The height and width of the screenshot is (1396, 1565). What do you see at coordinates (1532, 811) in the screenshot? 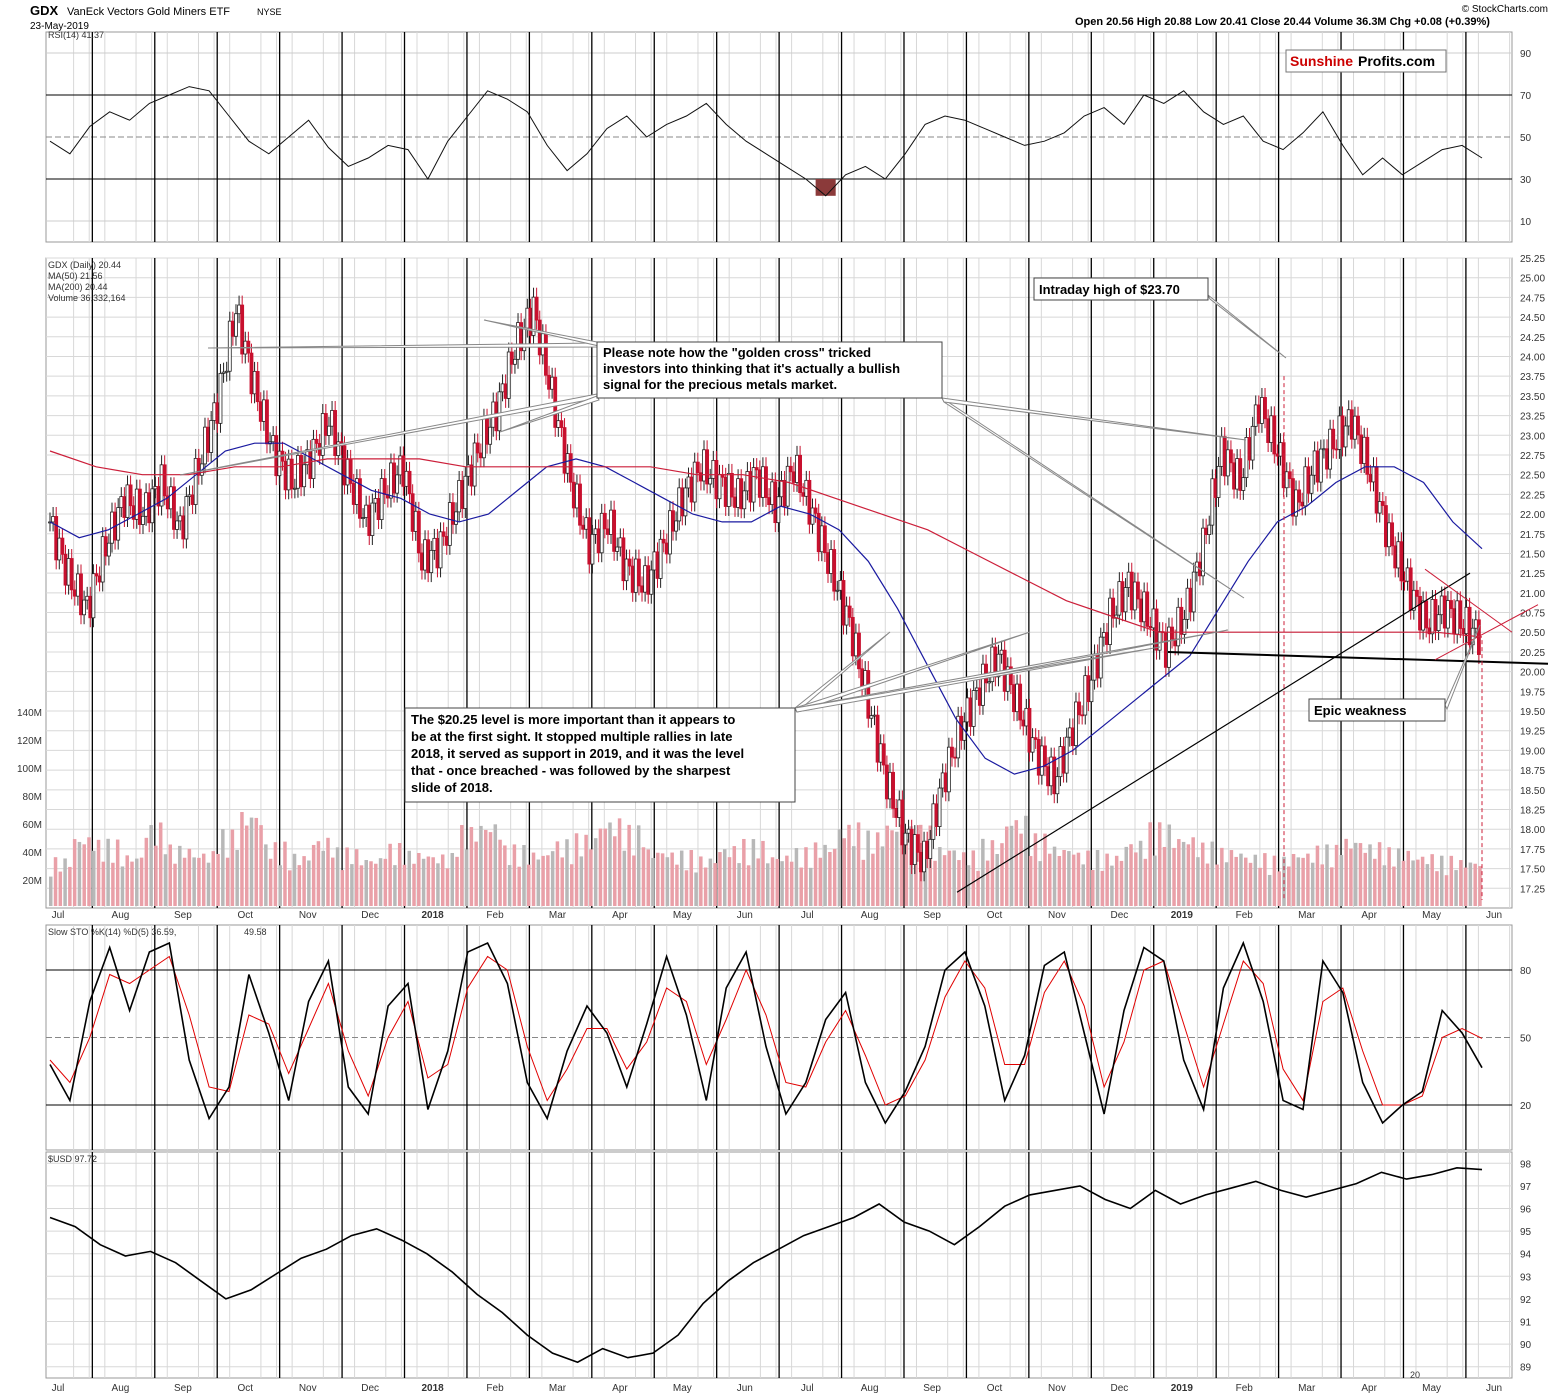
I see `price-tick-label: 18.25` at bounding box center [1532, 811].